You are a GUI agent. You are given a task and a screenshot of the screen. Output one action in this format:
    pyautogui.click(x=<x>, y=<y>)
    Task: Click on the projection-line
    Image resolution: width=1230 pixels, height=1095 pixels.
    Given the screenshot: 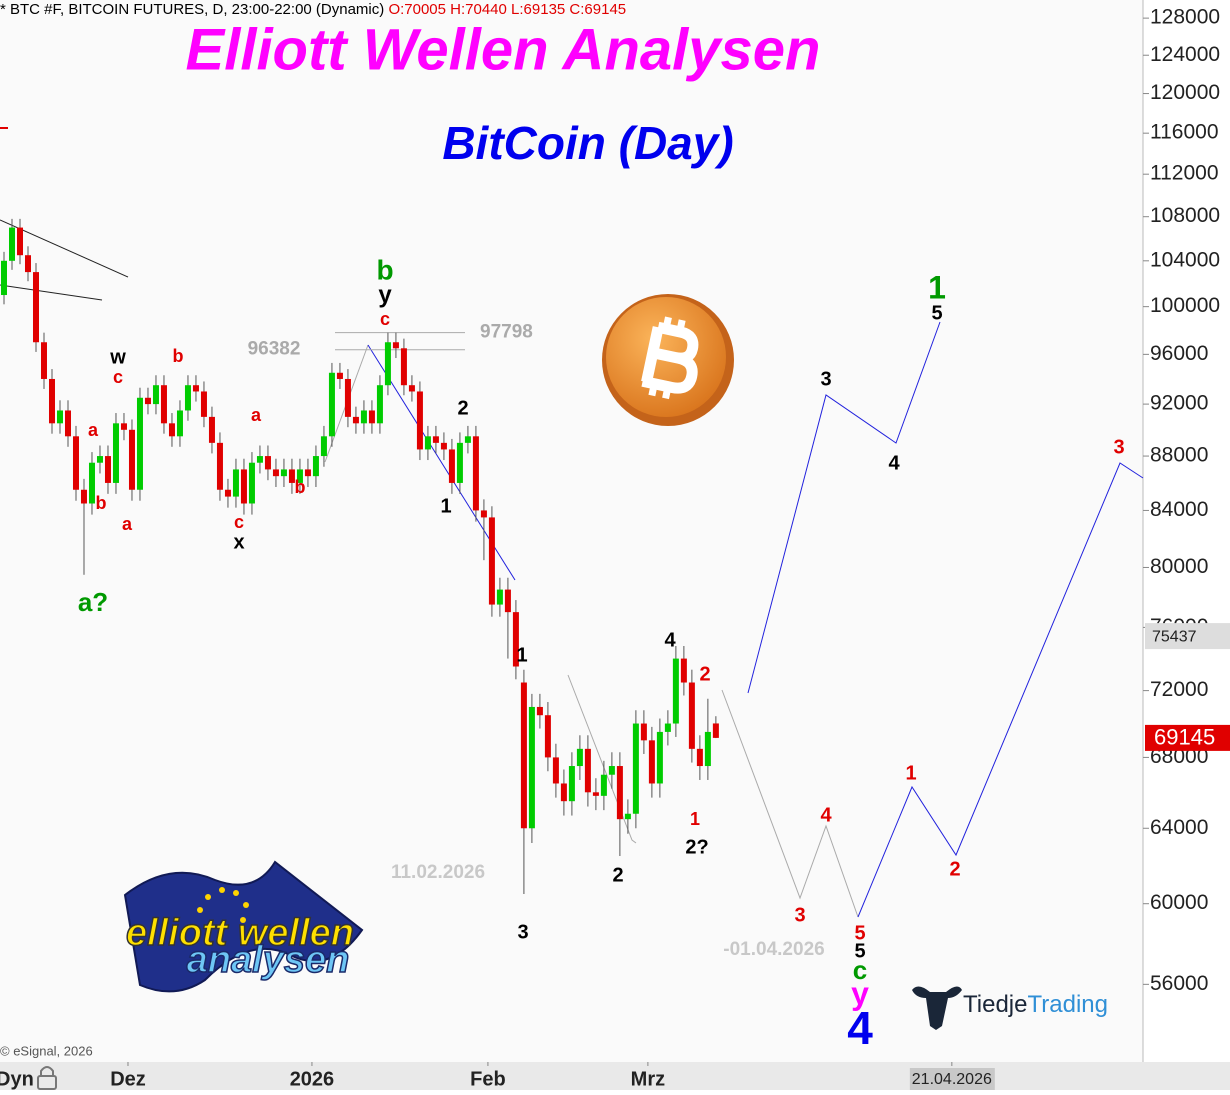 What is the action you would take?
    pyautogui.click(x=790, y=803)
    